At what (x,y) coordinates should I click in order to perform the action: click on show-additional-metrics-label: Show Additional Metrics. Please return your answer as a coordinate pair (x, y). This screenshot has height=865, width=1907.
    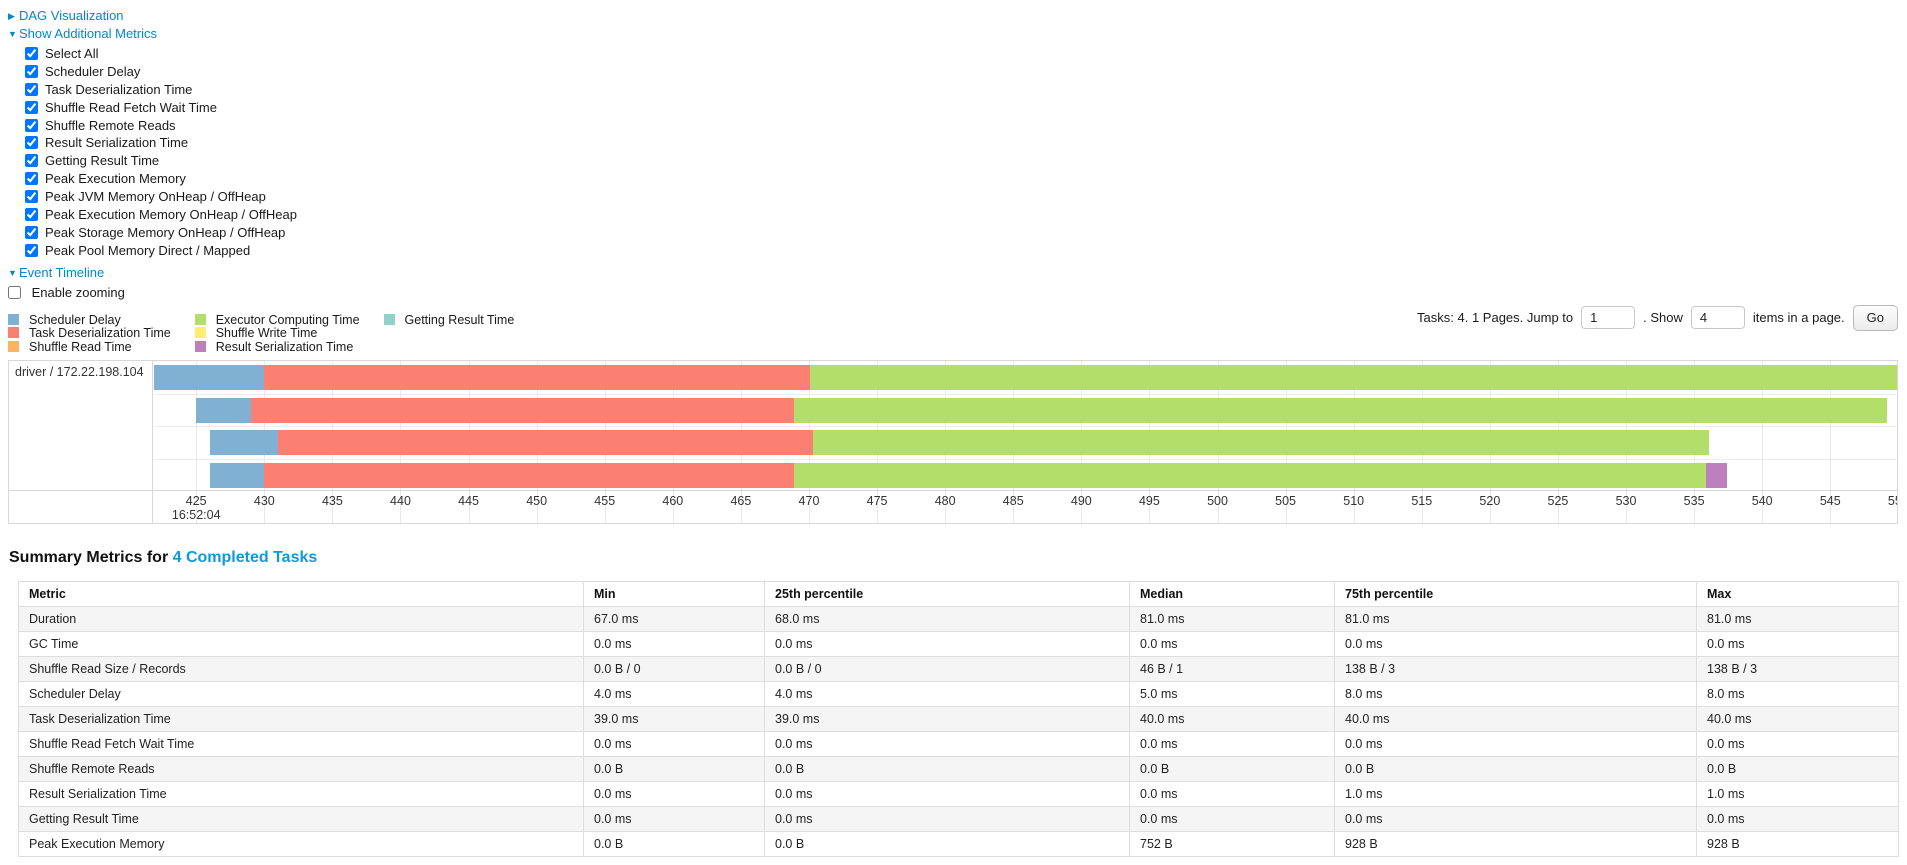
    Looking at the image, I should click on (88, 33).